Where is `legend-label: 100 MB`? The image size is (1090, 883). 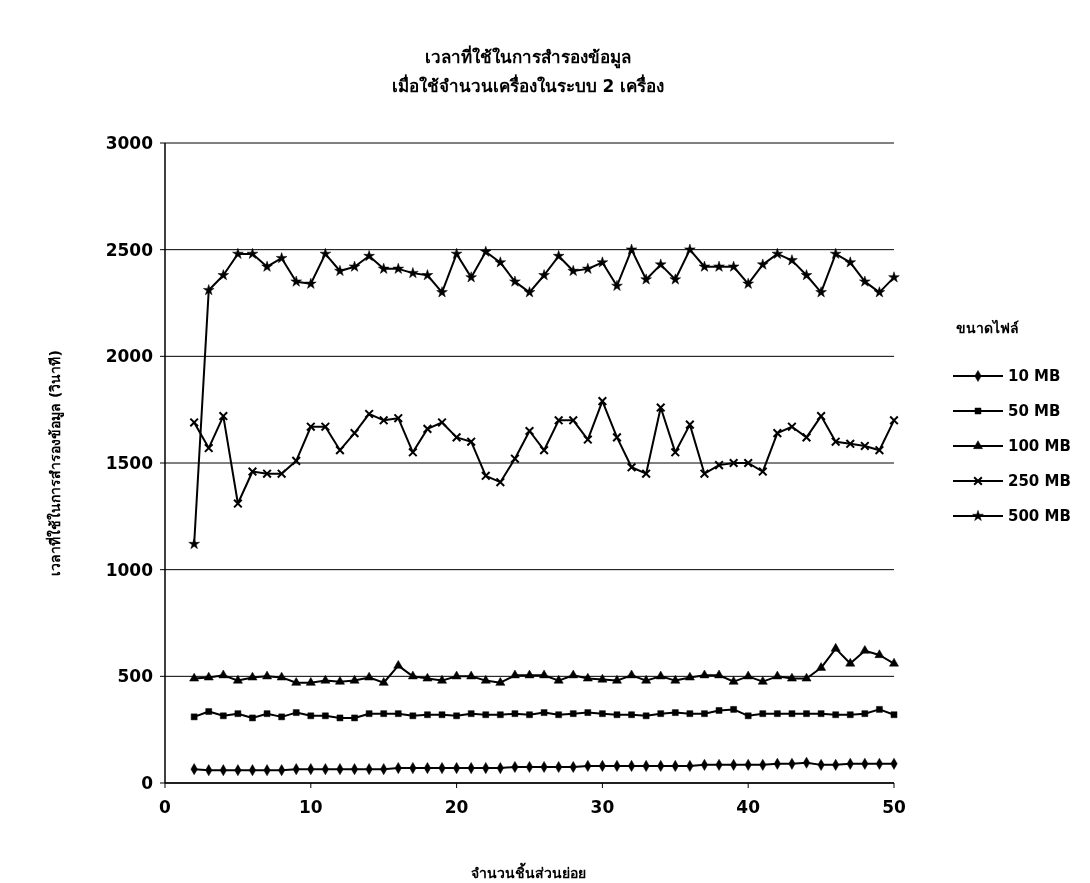
legend-label: 100 MB is located at coordinates (1039, 446).